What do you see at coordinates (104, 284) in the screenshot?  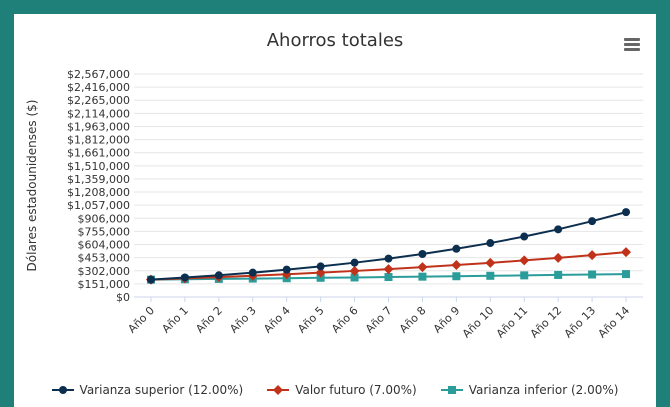 I see `y-tick-label: $151,000` at bounding box center [104, 284].